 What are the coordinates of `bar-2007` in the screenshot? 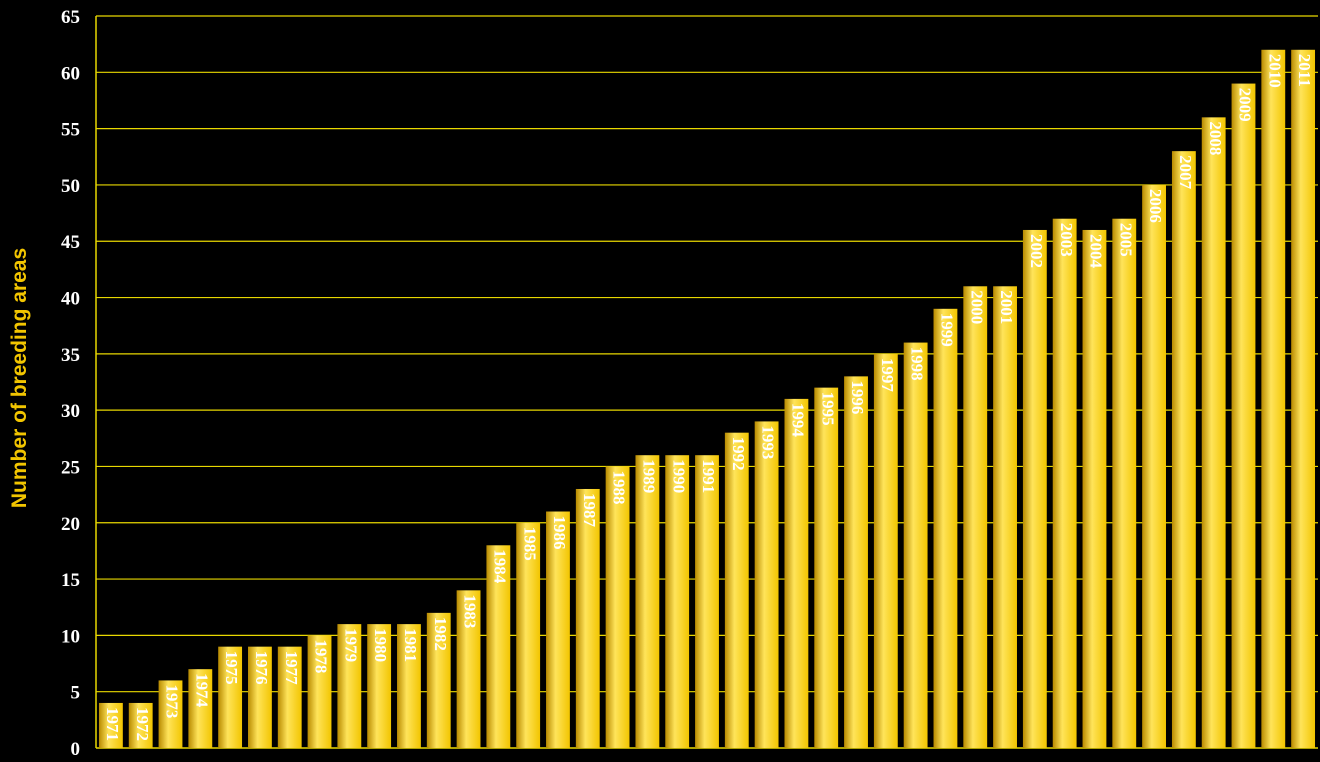 It's located at (1183, 449).